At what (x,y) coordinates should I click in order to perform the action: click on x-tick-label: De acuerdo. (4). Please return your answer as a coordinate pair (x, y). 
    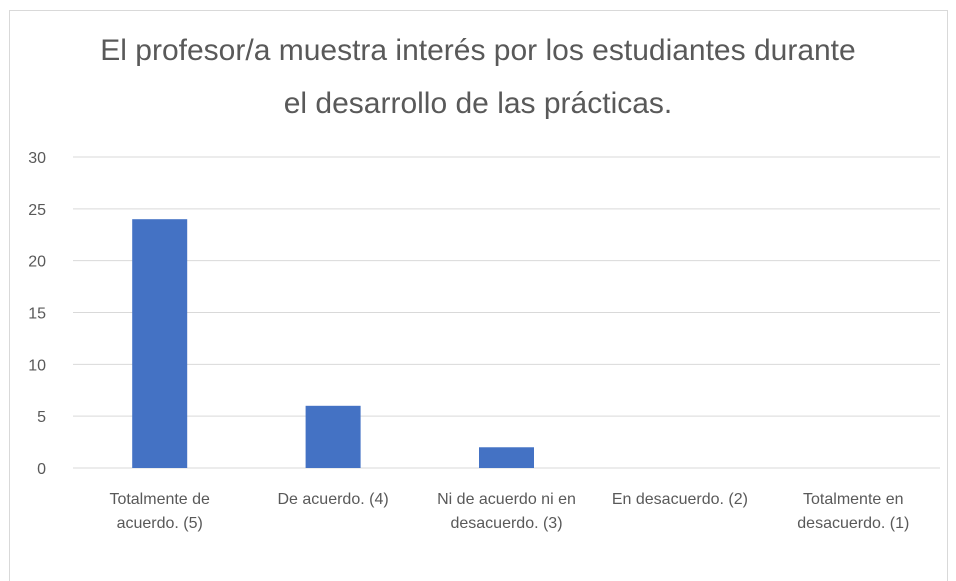
    Looking at the image, I should click on (333, 499).